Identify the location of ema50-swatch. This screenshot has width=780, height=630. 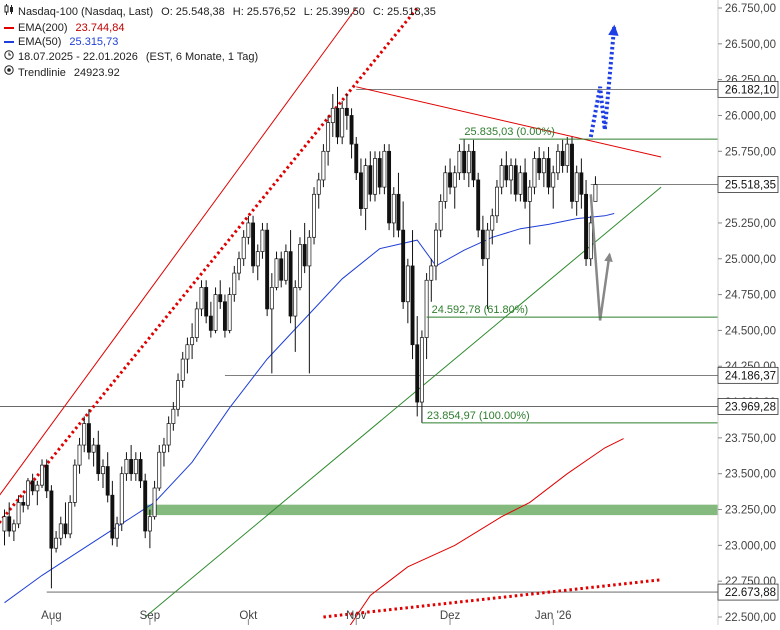
(9, 42).